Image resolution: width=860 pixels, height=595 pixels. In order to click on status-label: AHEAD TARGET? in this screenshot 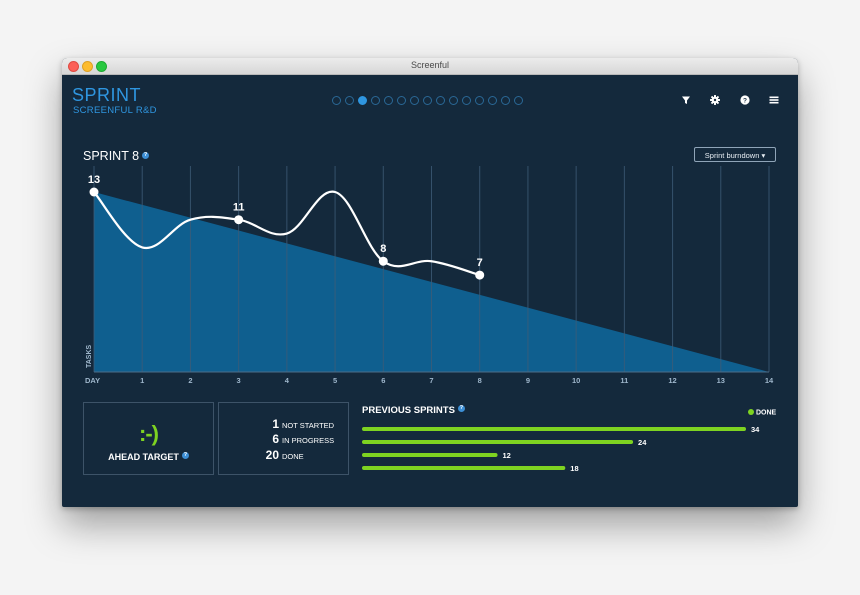, I will do `click(148, 457)`.